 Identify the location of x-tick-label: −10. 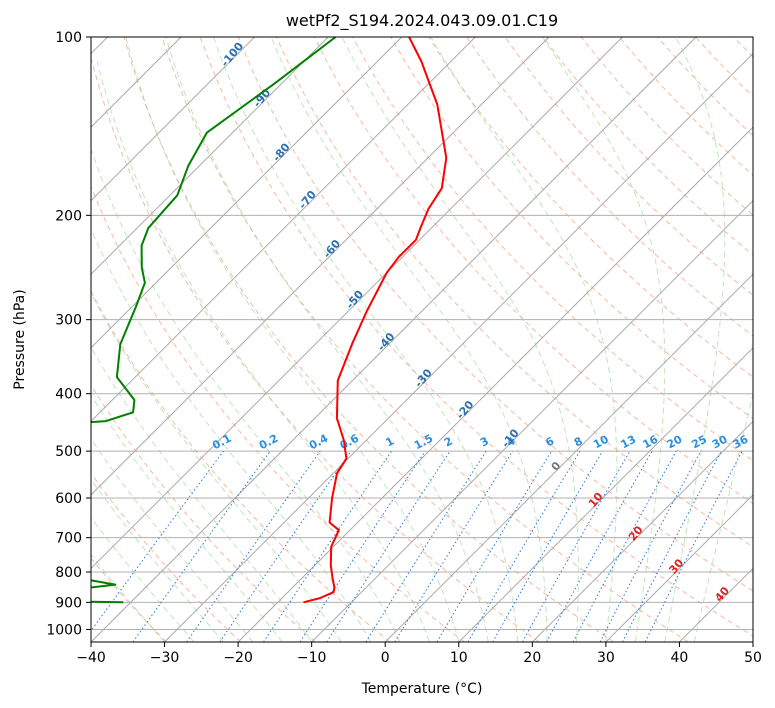
(312, 658).